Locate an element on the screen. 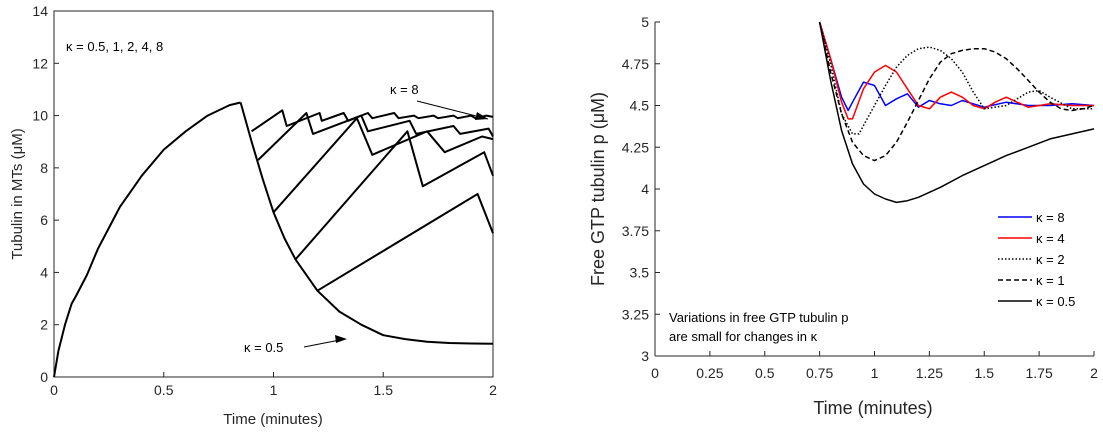  legend-label-5: κ = 0.5 is located at coordinates (1055, 301).